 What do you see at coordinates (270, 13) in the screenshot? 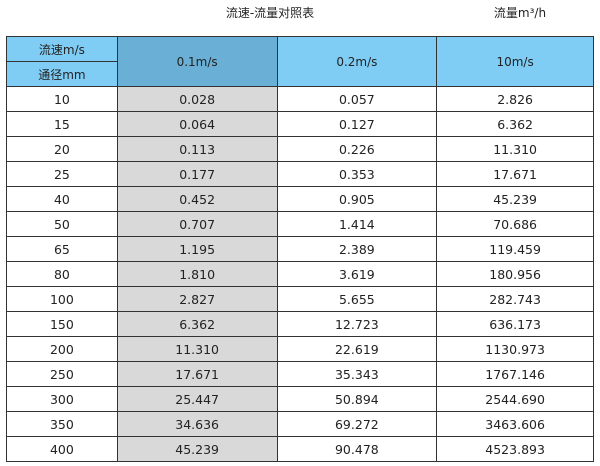
I see `table-title: 流速-流量对照表` at bounding box center [270, 13].